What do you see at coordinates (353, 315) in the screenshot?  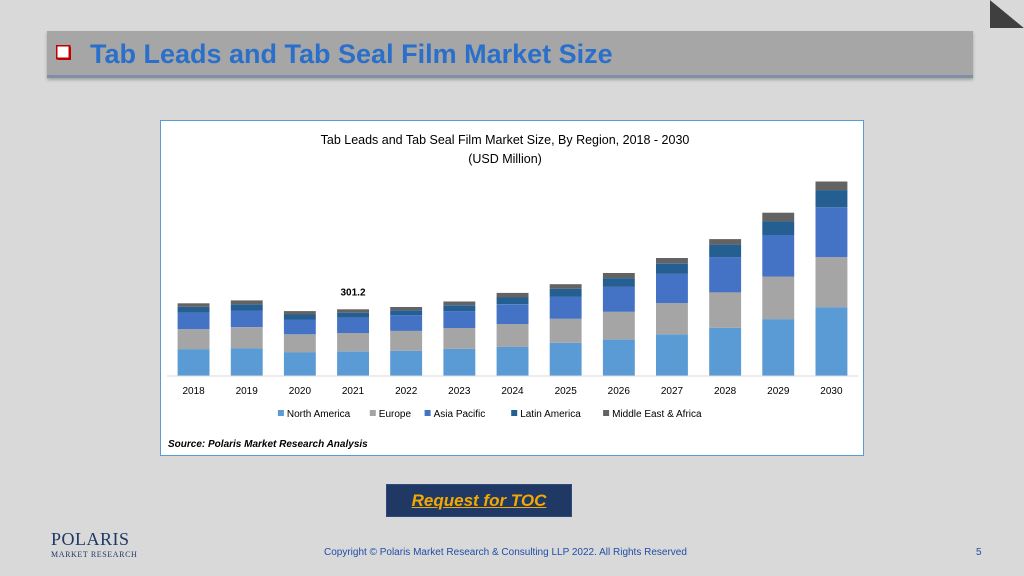 I see `bar-segment-2021-latin-america` at bounding box center [353, 315].